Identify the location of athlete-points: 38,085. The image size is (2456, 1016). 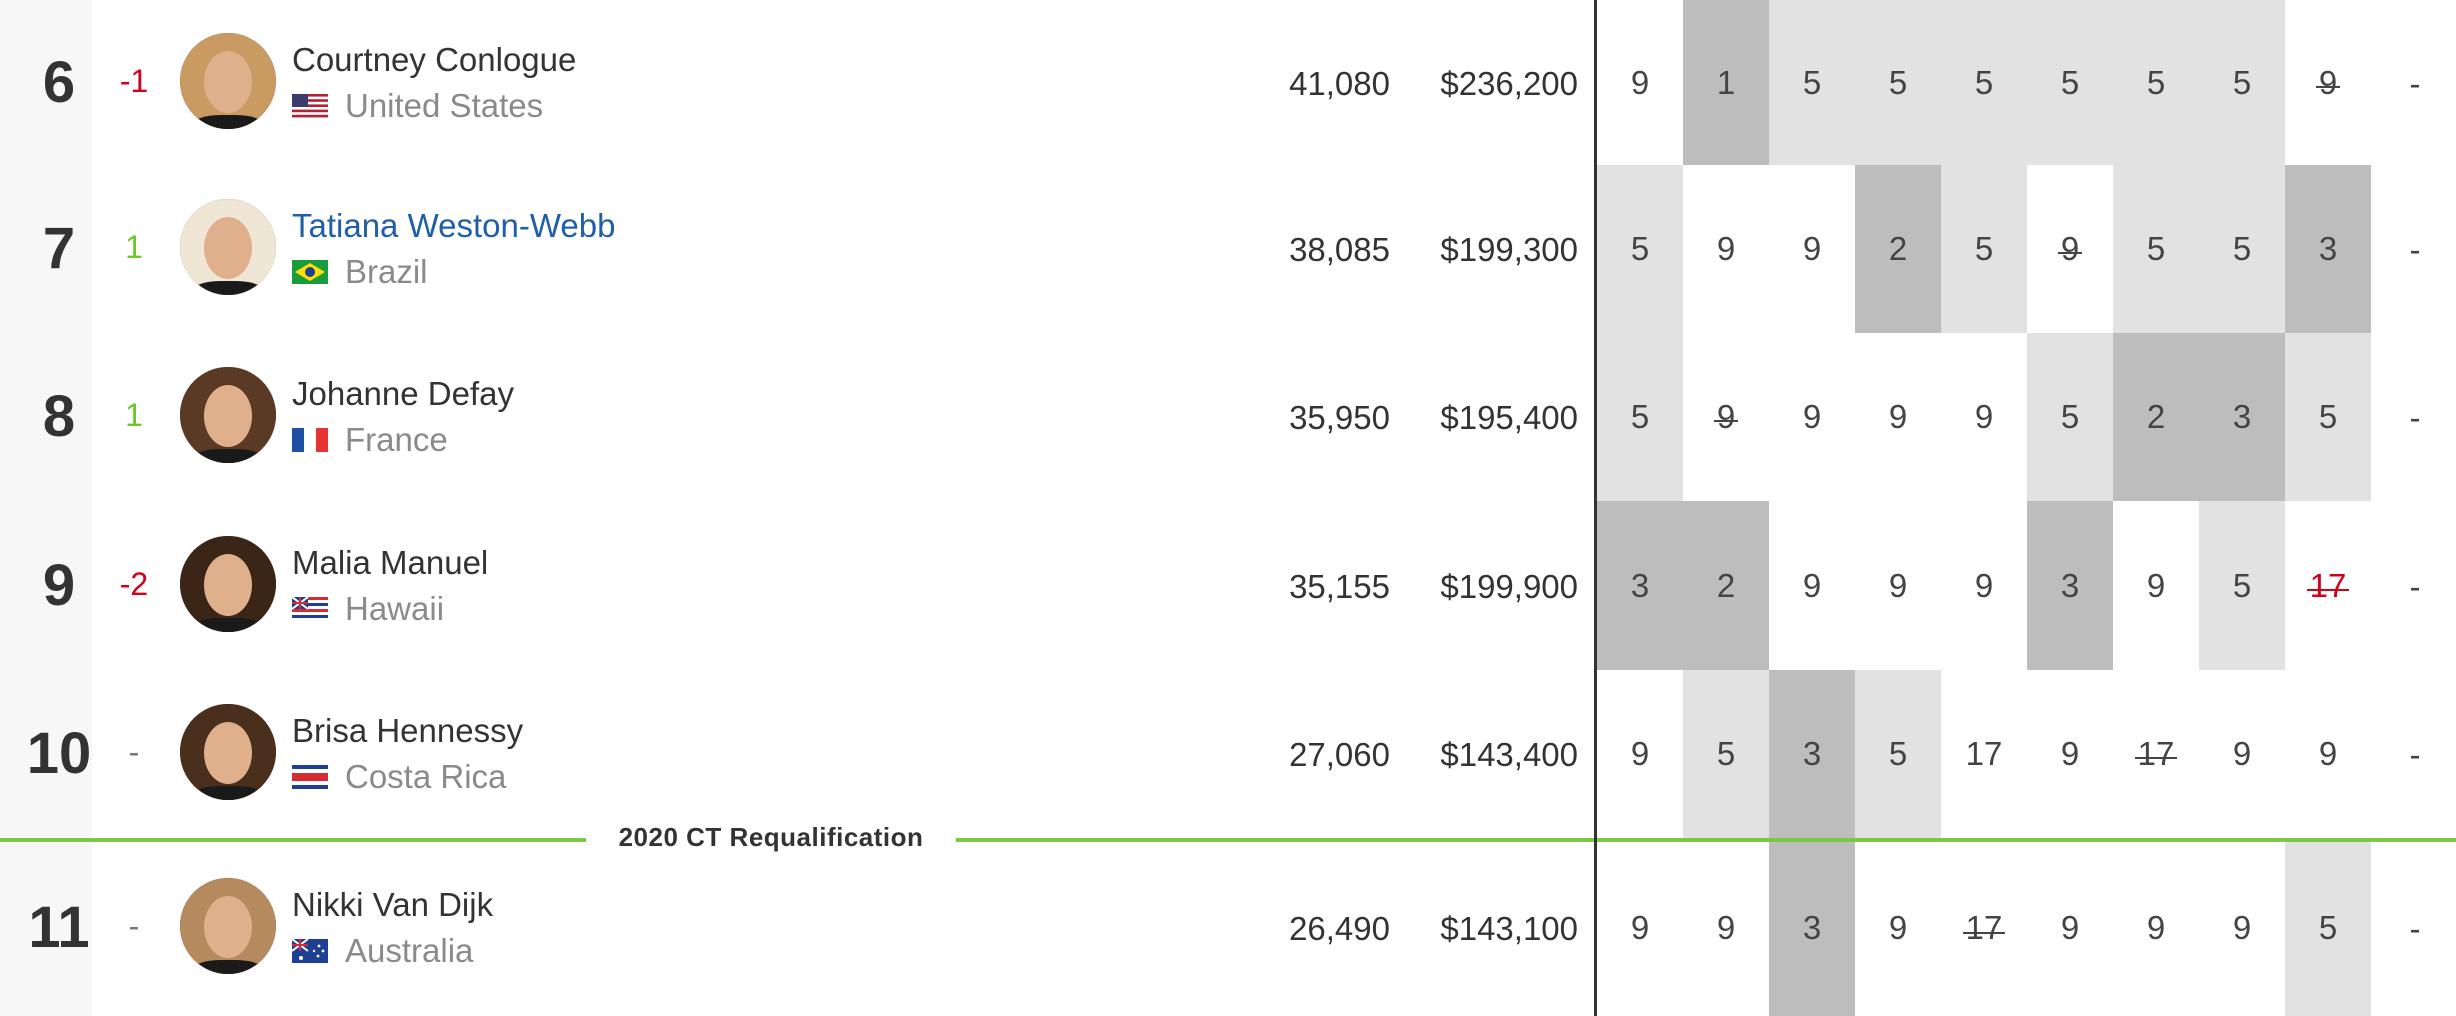
(1339, 249).